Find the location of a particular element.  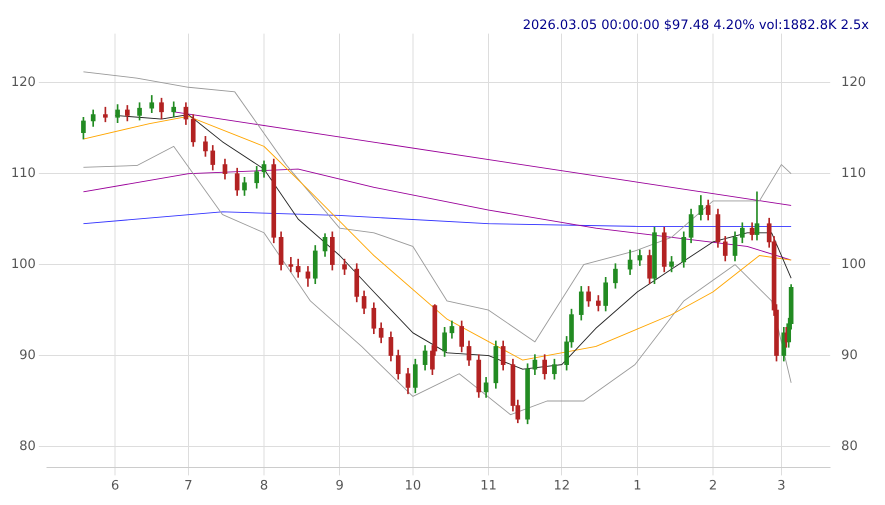

y2-tick-label: 120 is located at coordinates (853, 82).